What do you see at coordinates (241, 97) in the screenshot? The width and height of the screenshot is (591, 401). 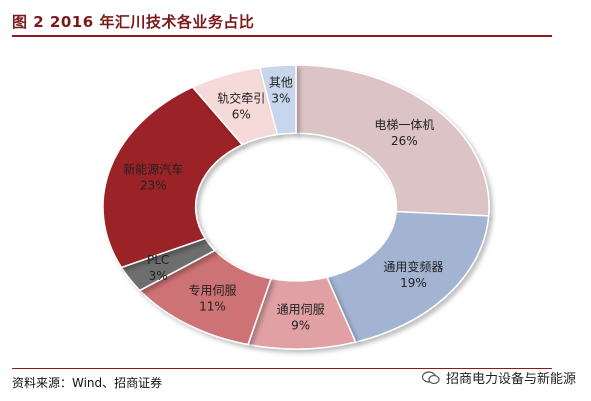 I see `slice-label-6: 轨交牵引` at bounding box center [241, 97].